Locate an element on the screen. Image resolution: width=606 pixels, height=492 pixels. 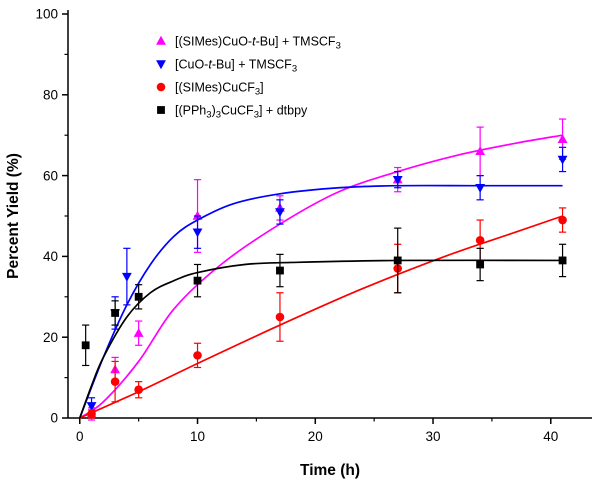
legend-item-3: [(PPh3)3CuCF3] + dtbpy is located at coordinates (232, 112).